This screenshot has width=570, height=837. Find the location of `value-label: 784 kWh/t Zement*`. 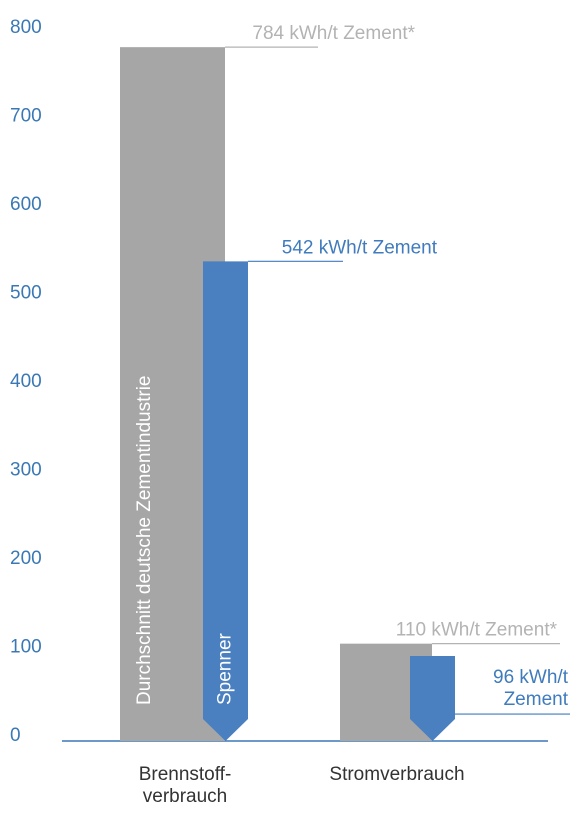

value-label: 784 kWh/t Zement* is located at coordinates (333, 33).